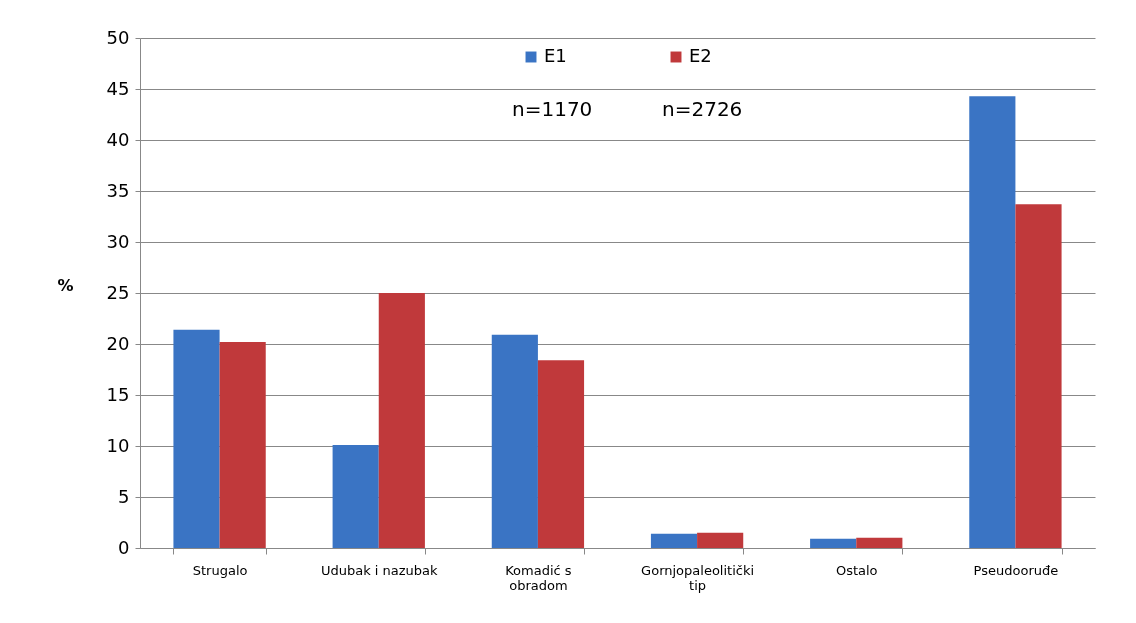  I want to click on y-tick-label: 20, so click(118, 343).